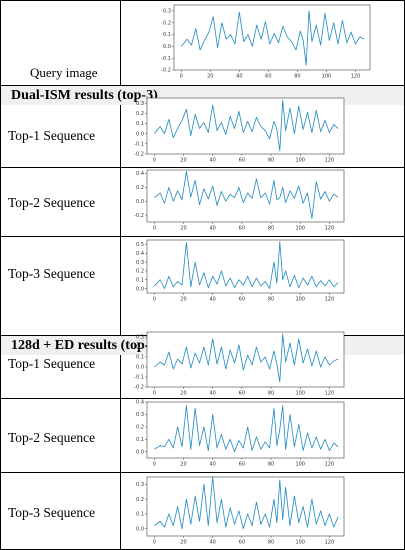 The image size is (405, 550). I want to click on y-tick-label: 0.5, so click(140, 245).